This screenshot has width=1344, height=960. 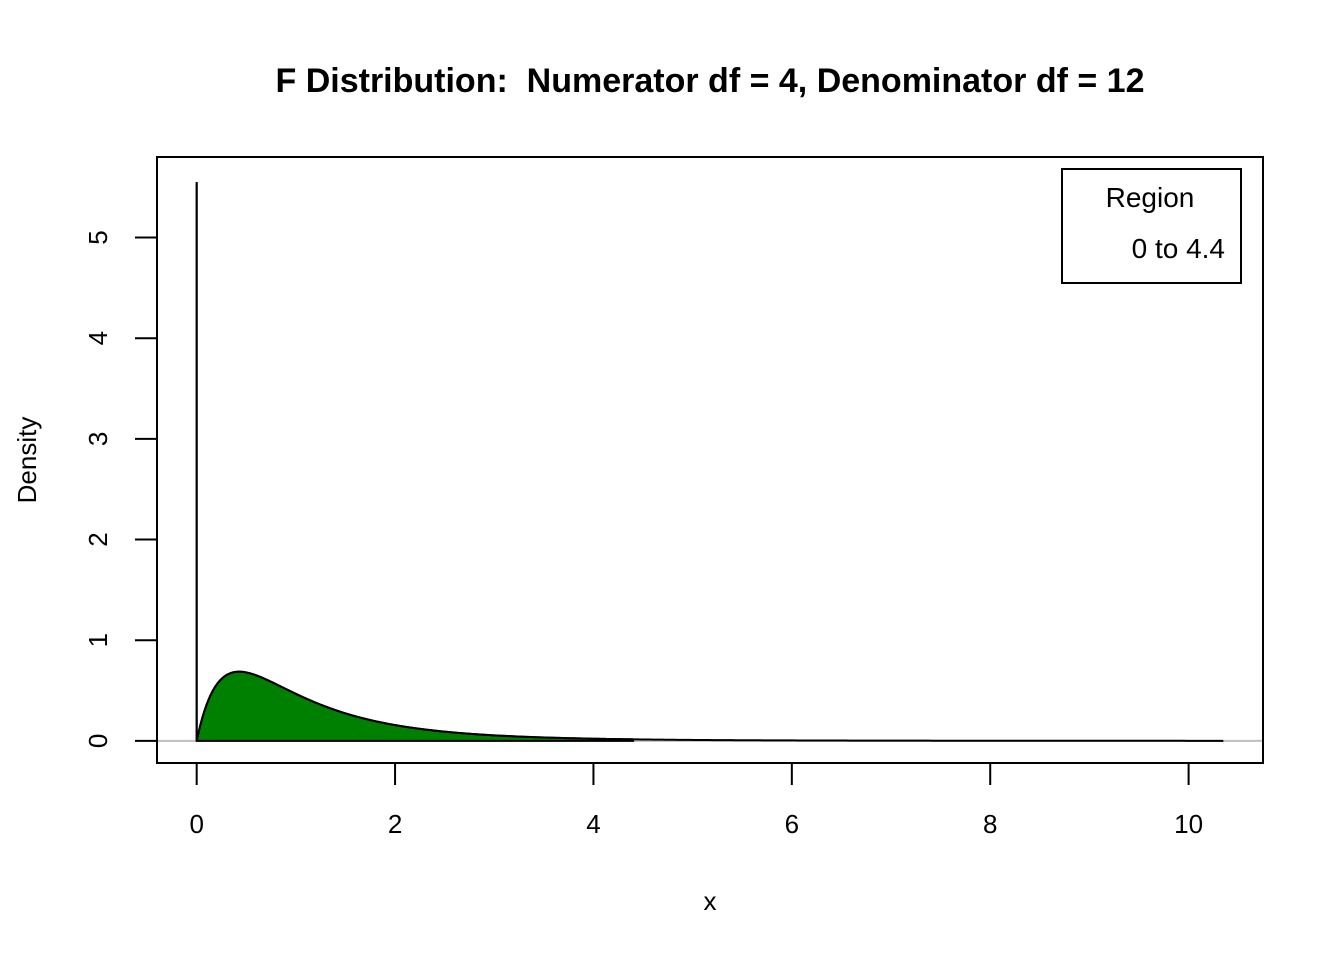 What do you see at coordinates (98, 640) in the screenshot?
I see `y-tick-label: 1` at bounding box center [98, 640].